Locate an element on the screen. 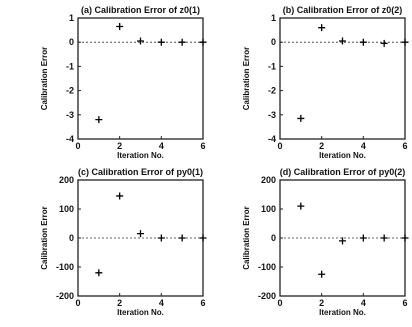 The height and width of the screenshot is (327, 412). chart-title: (a) Calibration Error of z0(1) is located at coordinates (140, 10).